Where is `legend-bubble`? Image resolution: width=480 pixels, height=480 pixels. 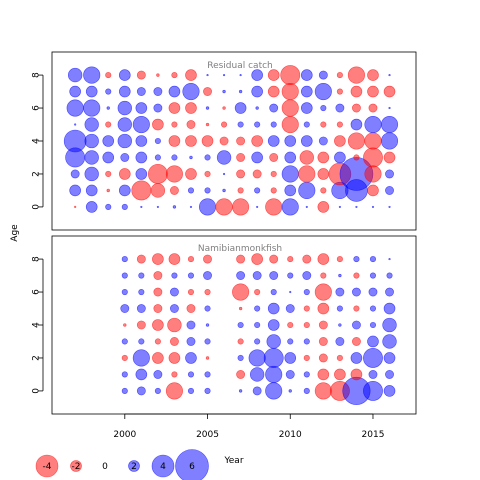 legend-bubble is located at coordinates (163, 466).